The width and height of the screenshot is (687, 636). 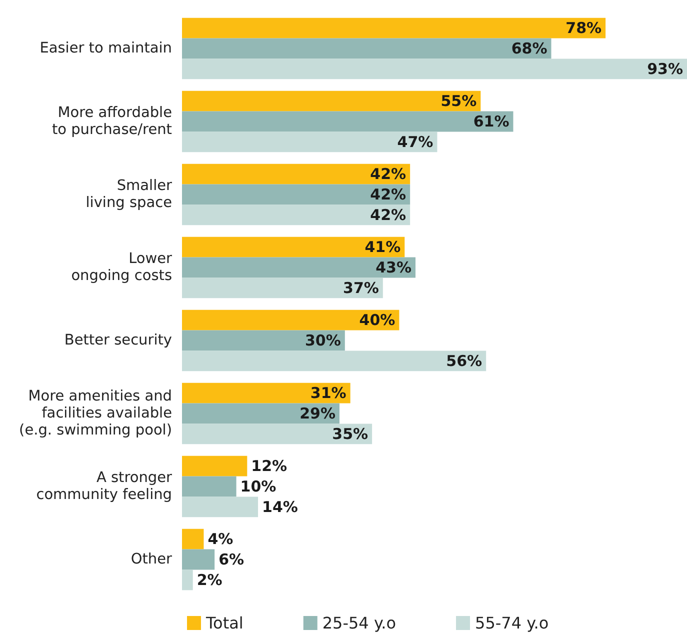 What do you see at coordinates (415, 141) in the screenshot?
I see `data-label: 47%` at bounding box center [415, 141].